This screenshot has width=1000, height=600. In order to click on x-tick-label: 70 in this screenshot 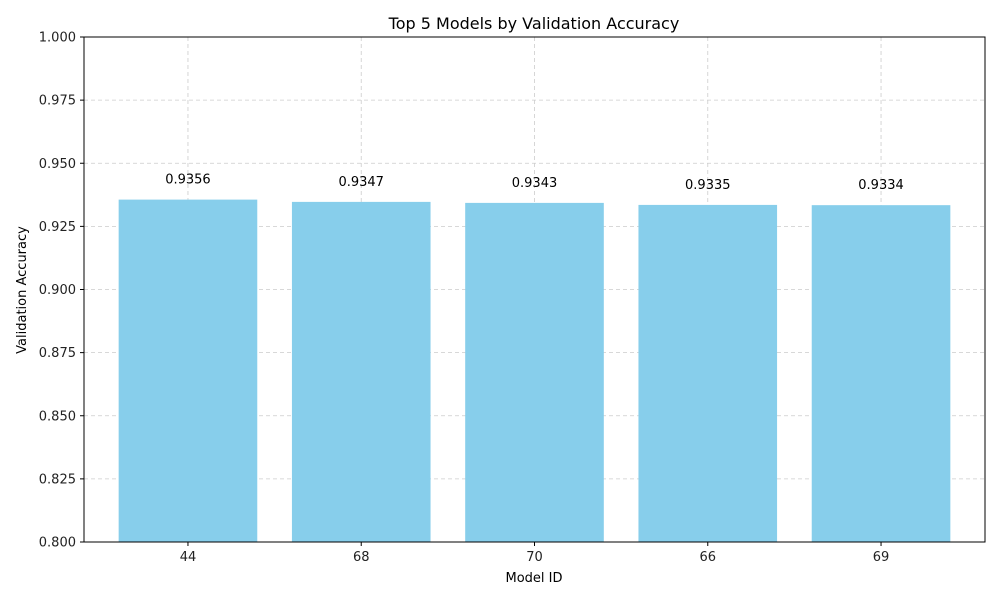, I will do `click(534, 557)`.